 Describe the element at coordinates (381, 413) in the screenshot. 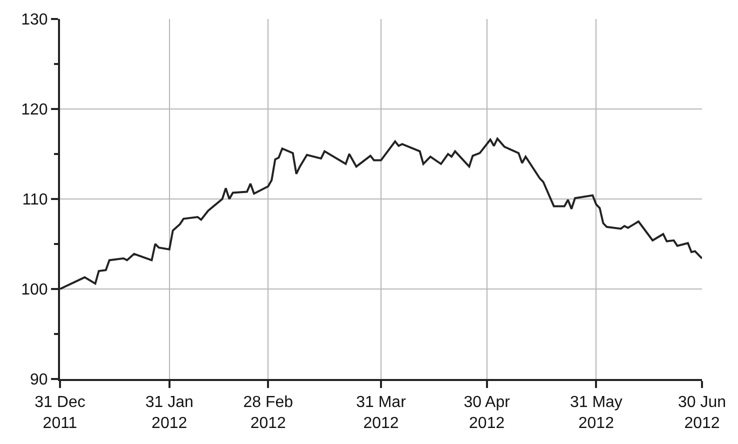

I see `x-tick-label: 31 Mar 2012` at that location.